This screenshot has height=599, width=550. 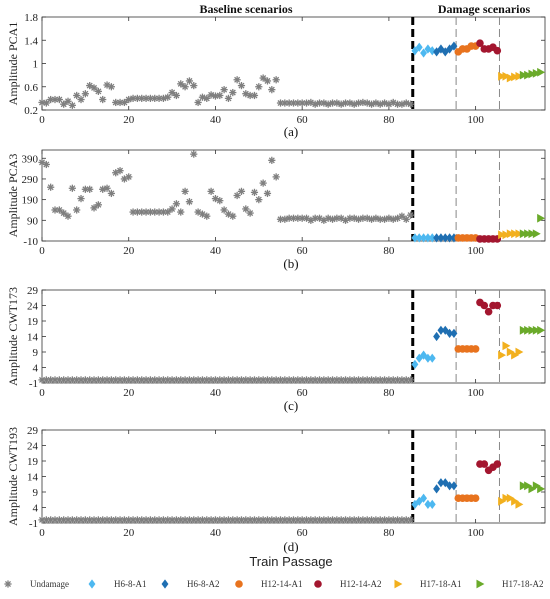 I want to click on damage-scenarios-header: Damage scenarios, so click(x=484, y=9).